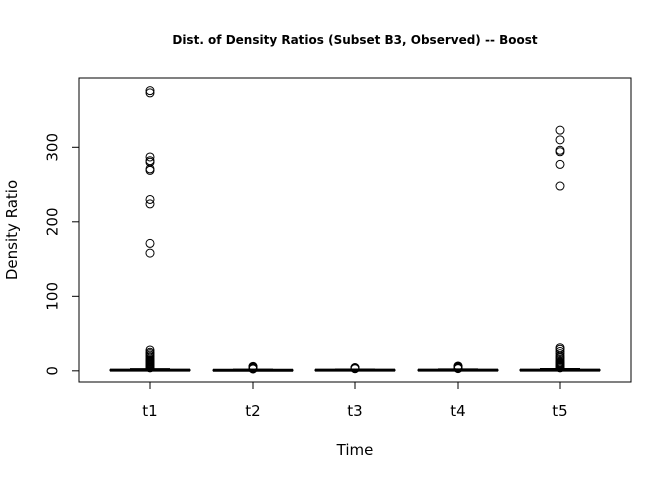 The width and height of the screenshot is (672, 480). What do you see at coordinates (52, 296) in the screenshot?
I see `y-tick-label: 100` at bounding box center [52, 296].